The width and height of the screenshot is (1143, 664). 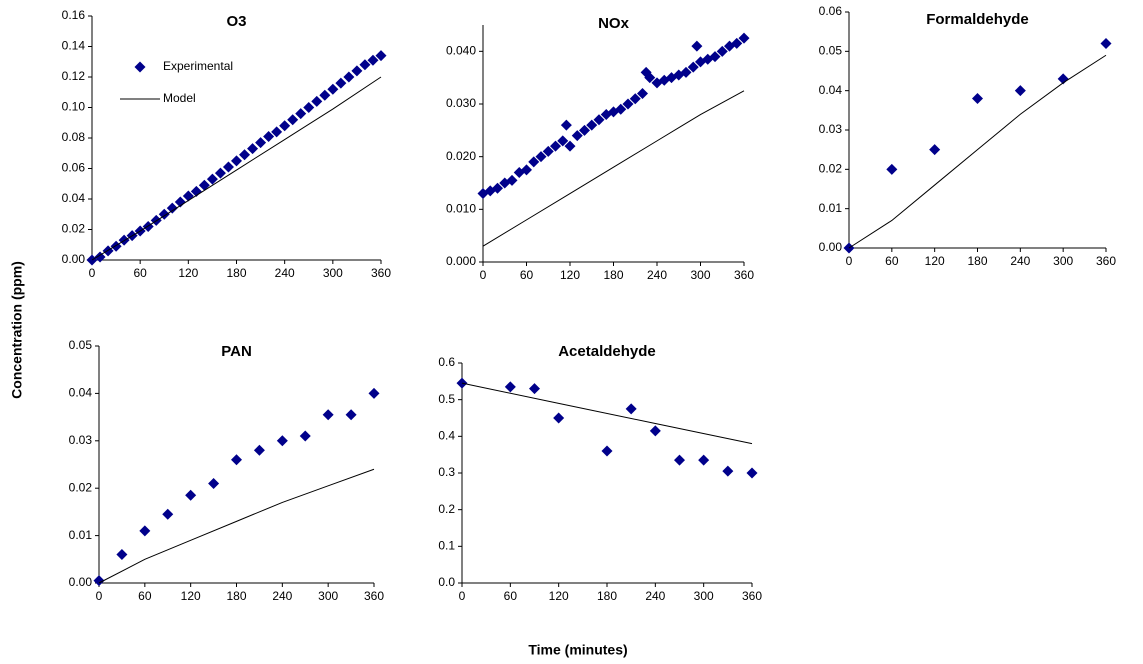 What do you see at coordinates (831, 208) in the screenshot?
I see `y-tick-label: 0.01` at bounding box center [831, 208].